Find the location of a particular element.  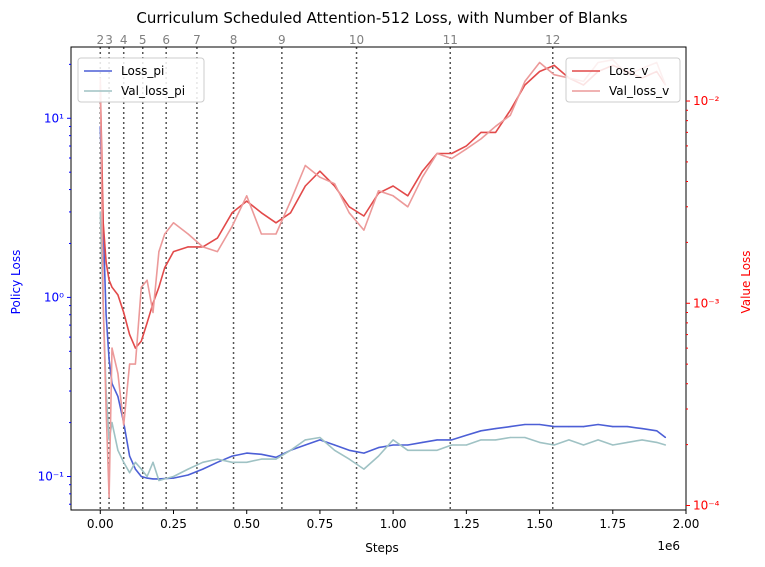

y-right-tick-label: 10⁻³ is located at coordinates (706, 303).